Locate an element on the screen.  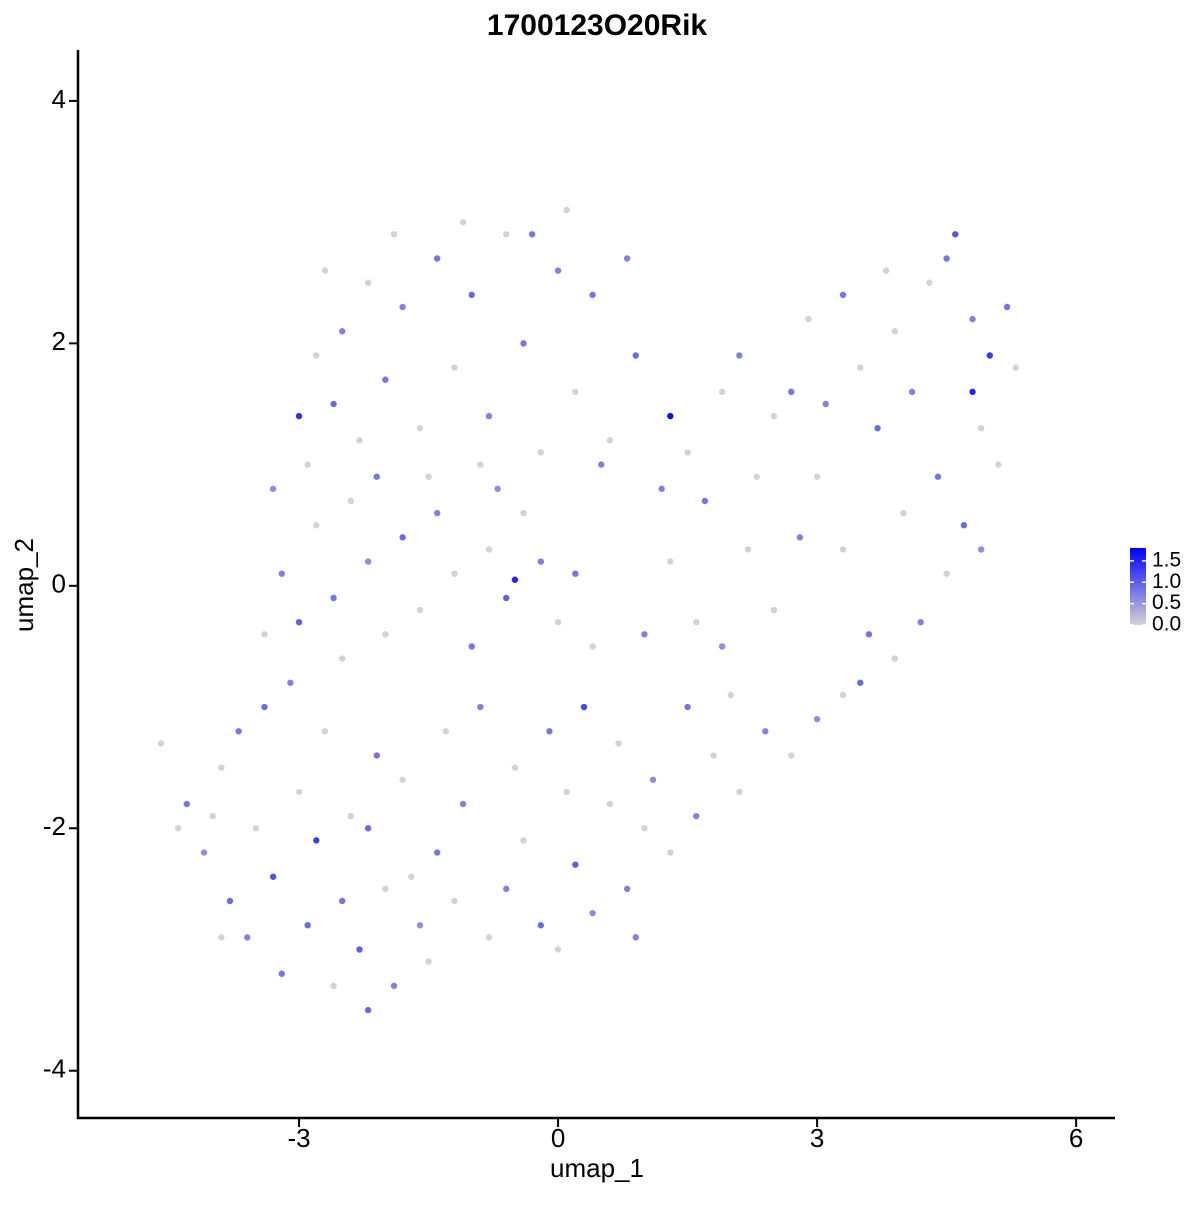
y-tick-label: 2 is located at coordinates (59, 341).